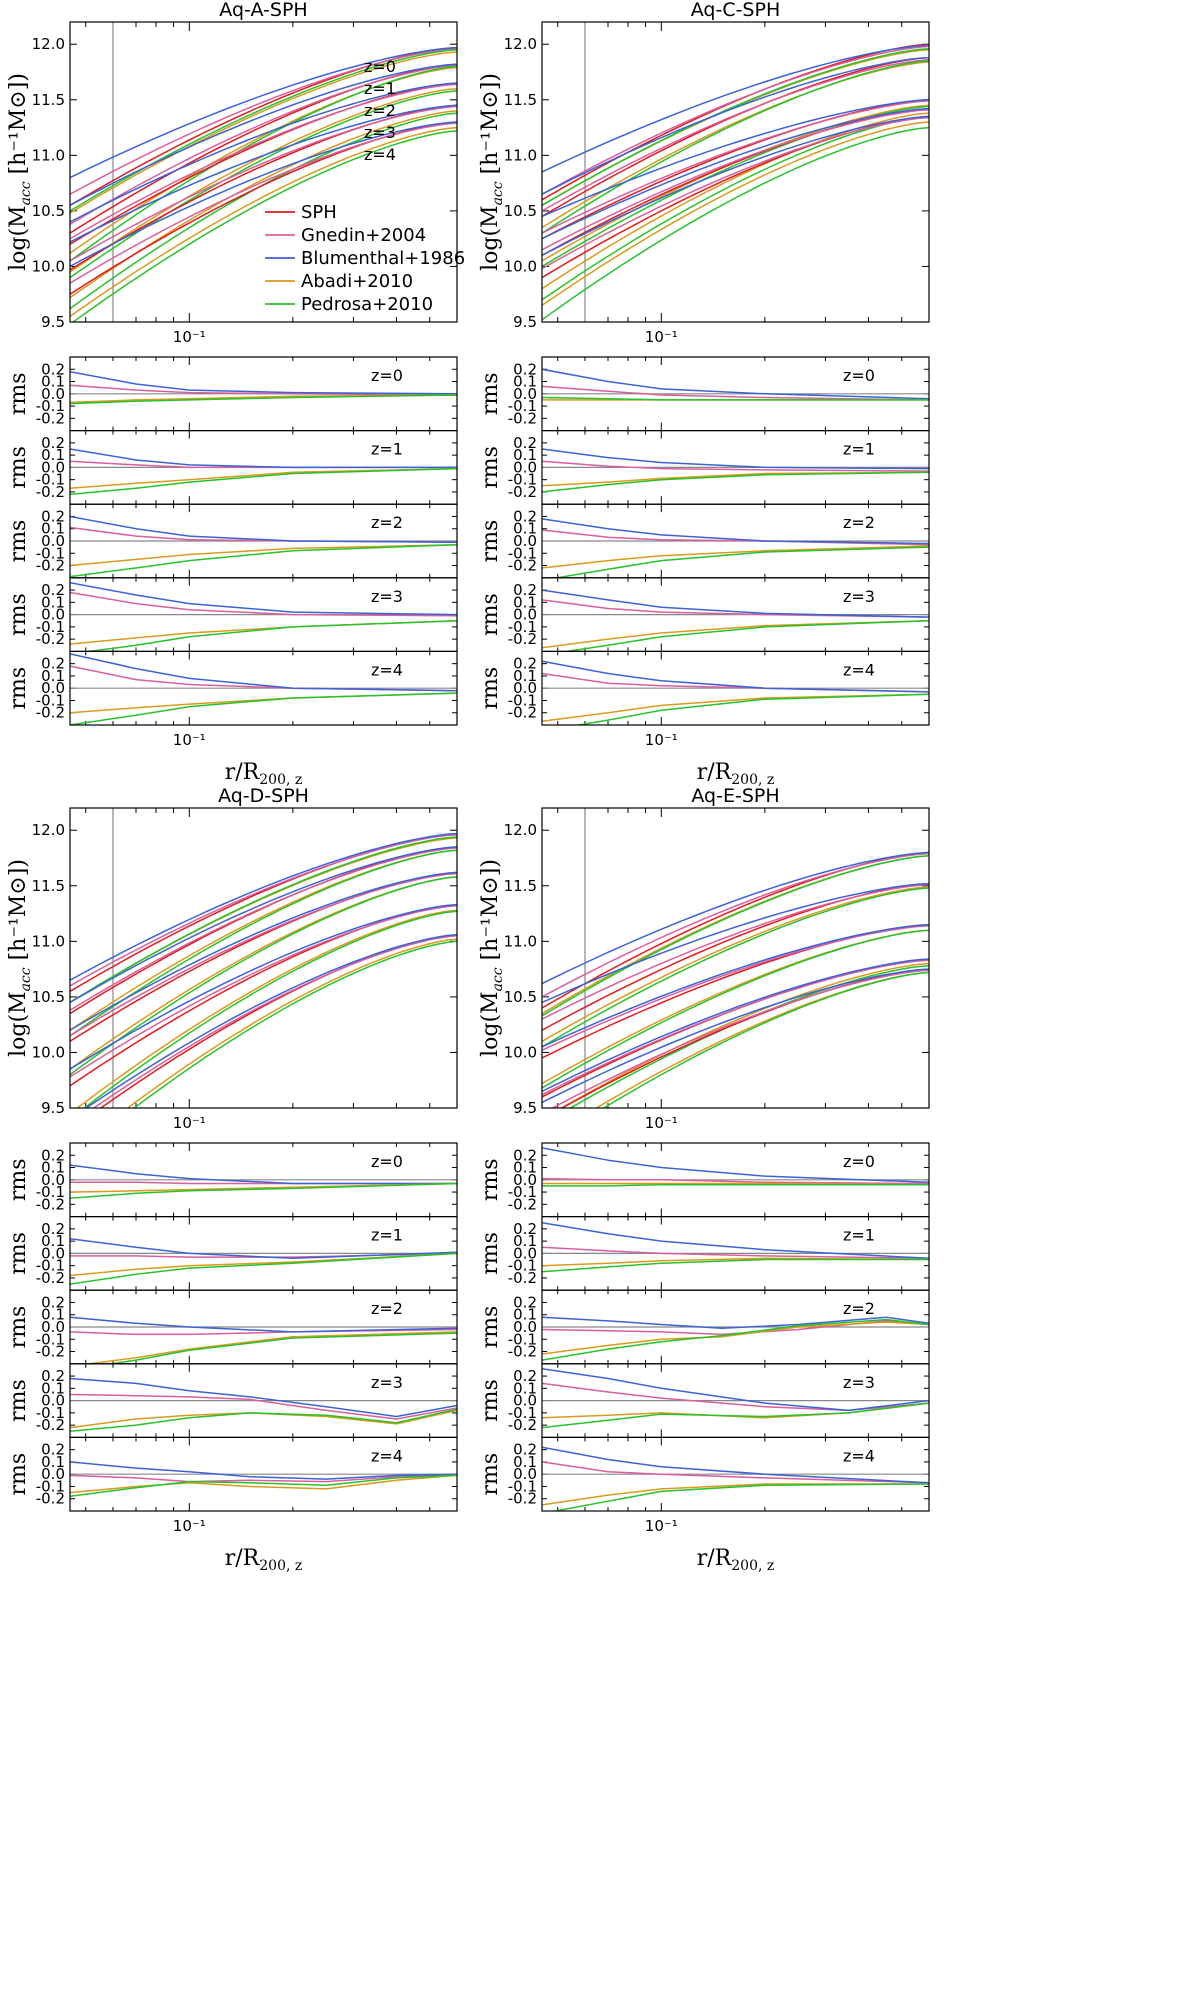  What do you see at coordinates (704, 614) in the screenshot?
I see `rms-panel-z3: 0.20.10.0-0.1-0.2 rms z=3` at bounding box center [704, 614].